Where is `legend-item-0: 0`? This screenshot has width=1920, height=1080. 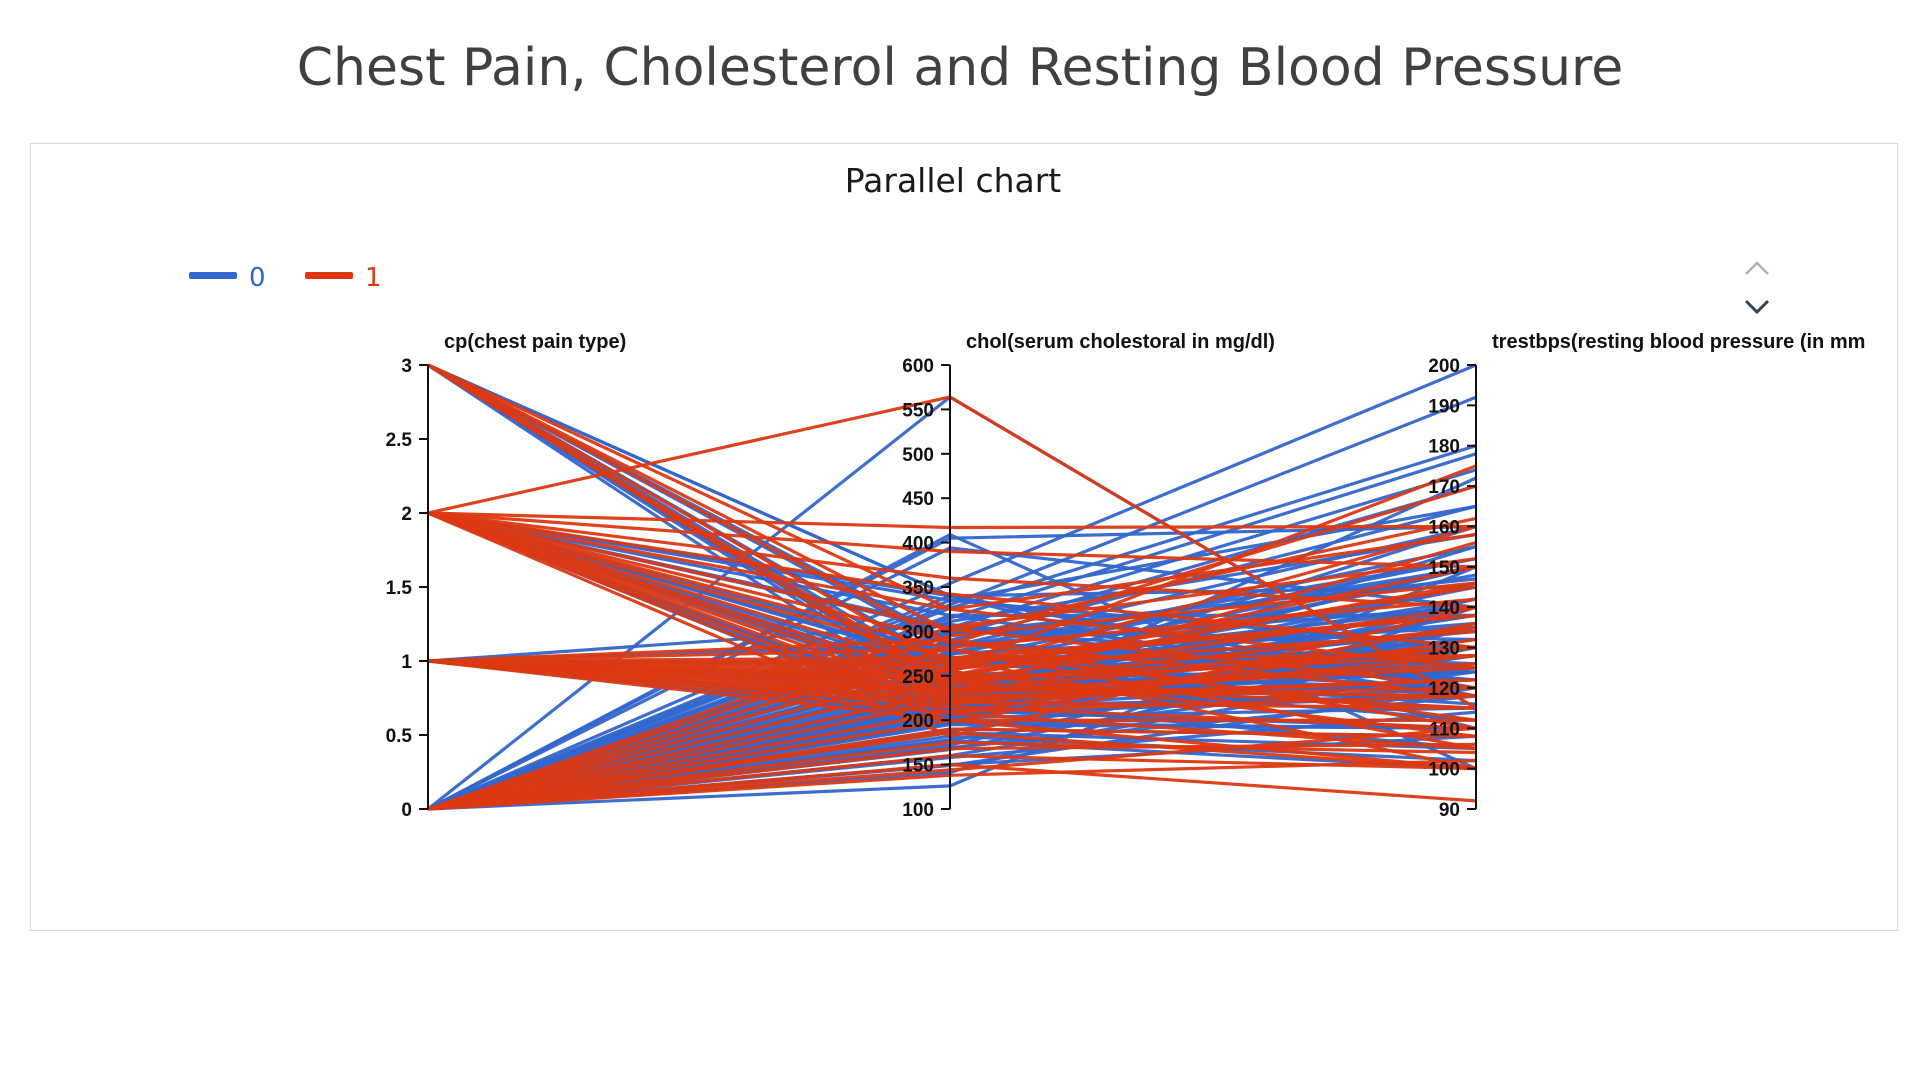 legend-item-0: 0 is located at coordinates (227, 278).